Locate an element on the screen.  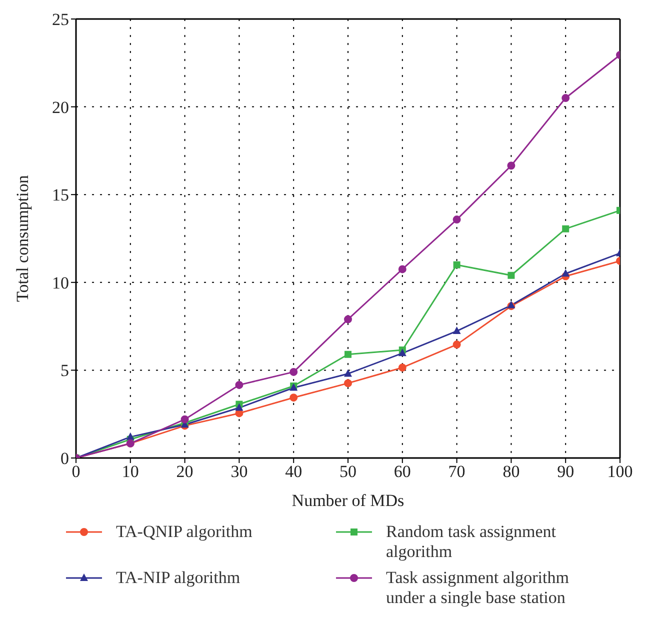
x-tick-label: 100 is located at coordinates (620, 472).